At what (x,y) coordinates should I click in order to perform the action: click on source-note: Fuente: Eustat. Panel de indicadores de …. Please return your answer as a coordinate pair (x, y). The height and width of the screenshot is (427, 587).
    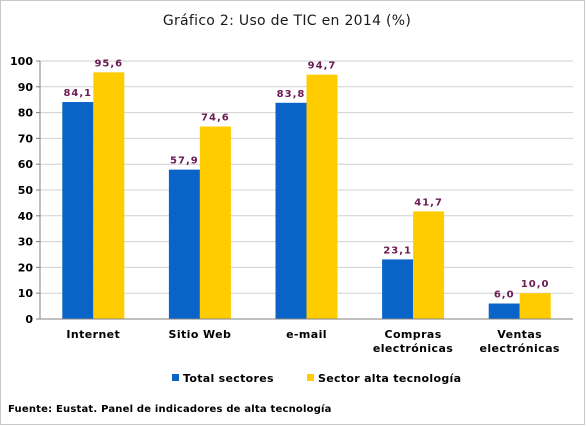
    Looking at the image, I should click on (170, 409).